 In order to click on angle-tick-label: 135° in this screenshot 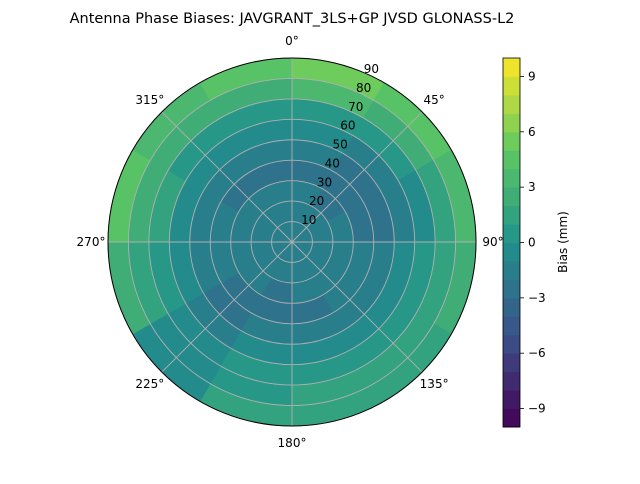, I will do `click(434, 384)`.